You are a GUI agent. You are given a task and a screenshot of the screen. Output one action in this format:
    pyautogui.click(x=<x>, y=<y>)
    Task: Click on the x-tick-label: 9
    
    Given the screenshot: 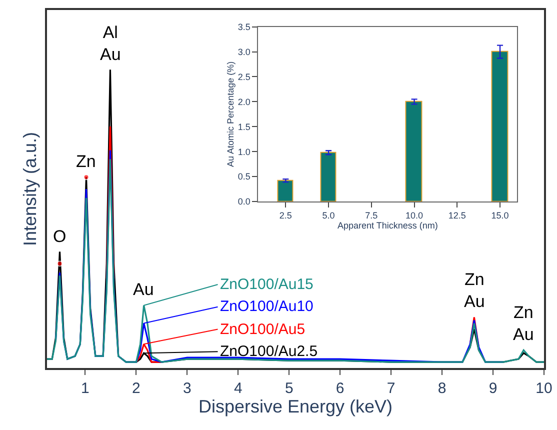 What is the action you would take?
    pyautogui.click(x=493, y=388)
    